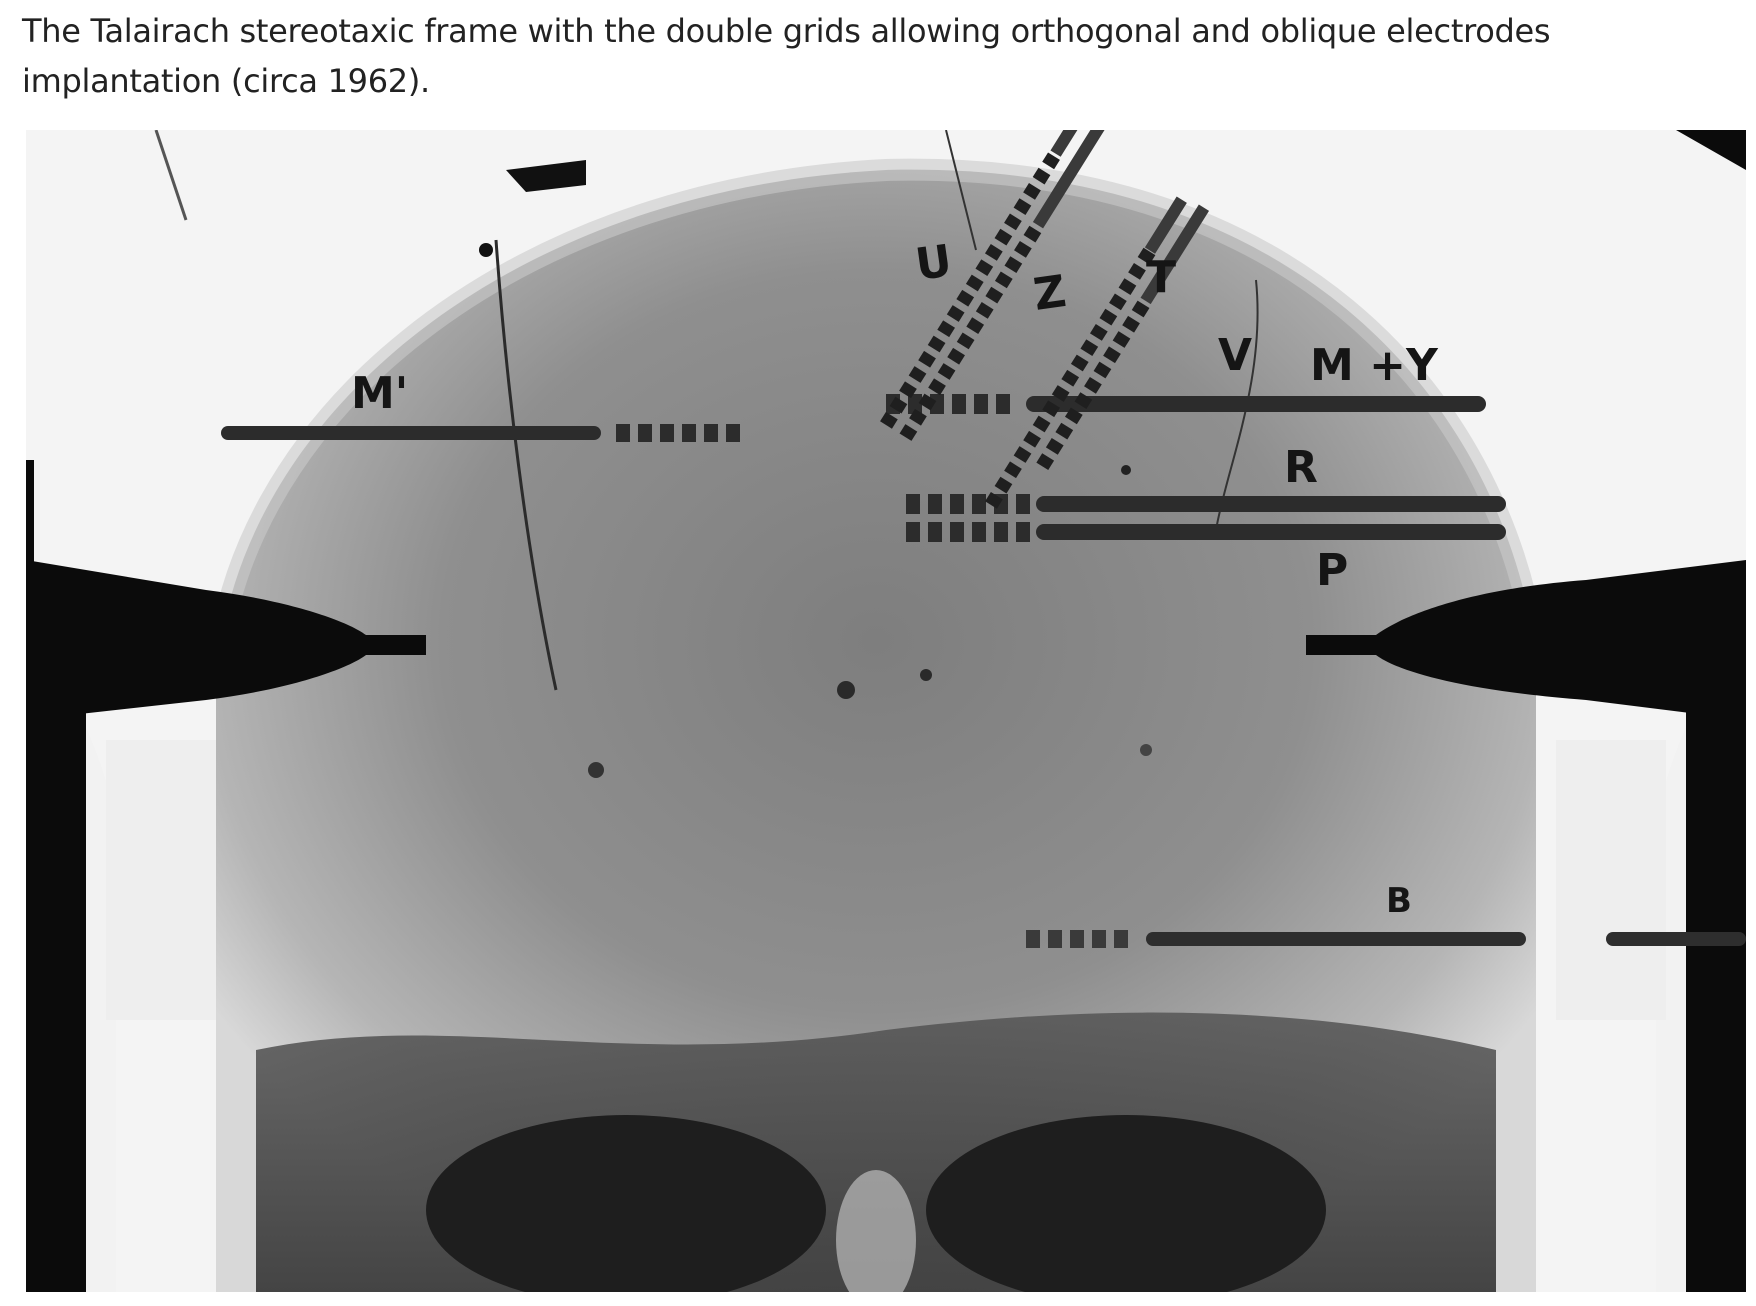  What do you see at coordinates (1374, 365) in the screenshot?
I see `label-m-y: M +Y` at bounding box center [1374, 365].